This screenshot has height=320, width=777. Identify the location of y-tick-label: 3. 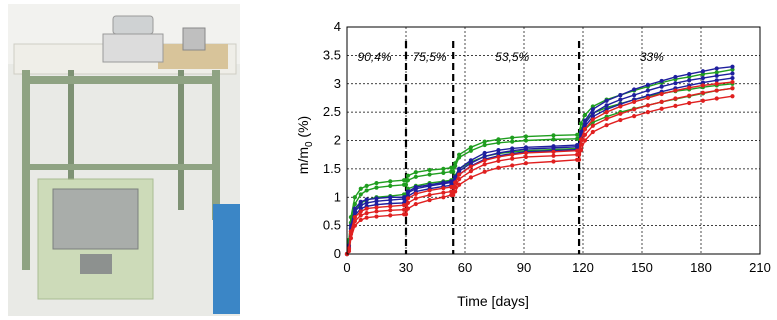
(337, 83).